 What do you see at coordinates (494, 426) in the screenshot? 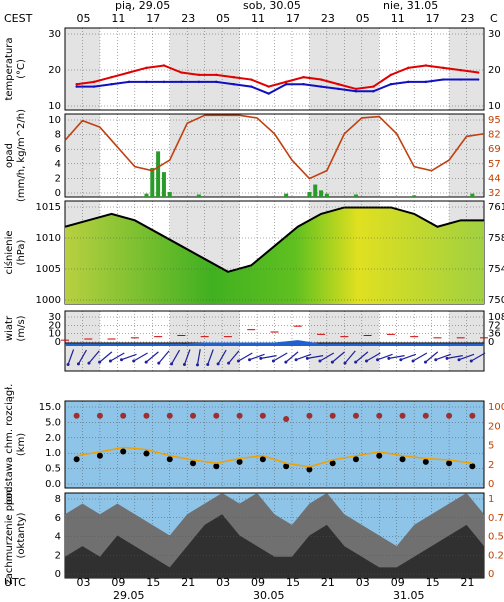
I see `cloud_base-right-tick: 20` at bounding box center [494, 426].